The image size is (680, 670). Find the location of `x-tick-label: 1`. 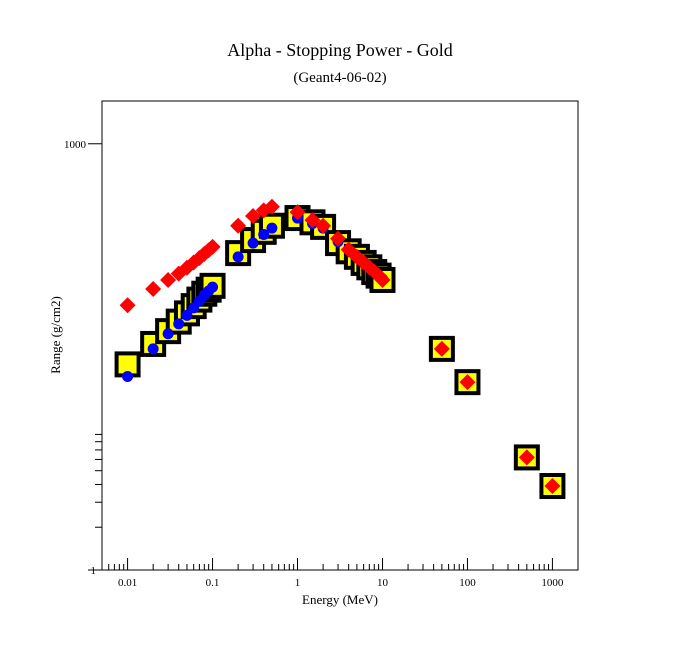

x-tick-label: 1 is located at coordinates (298, 583).